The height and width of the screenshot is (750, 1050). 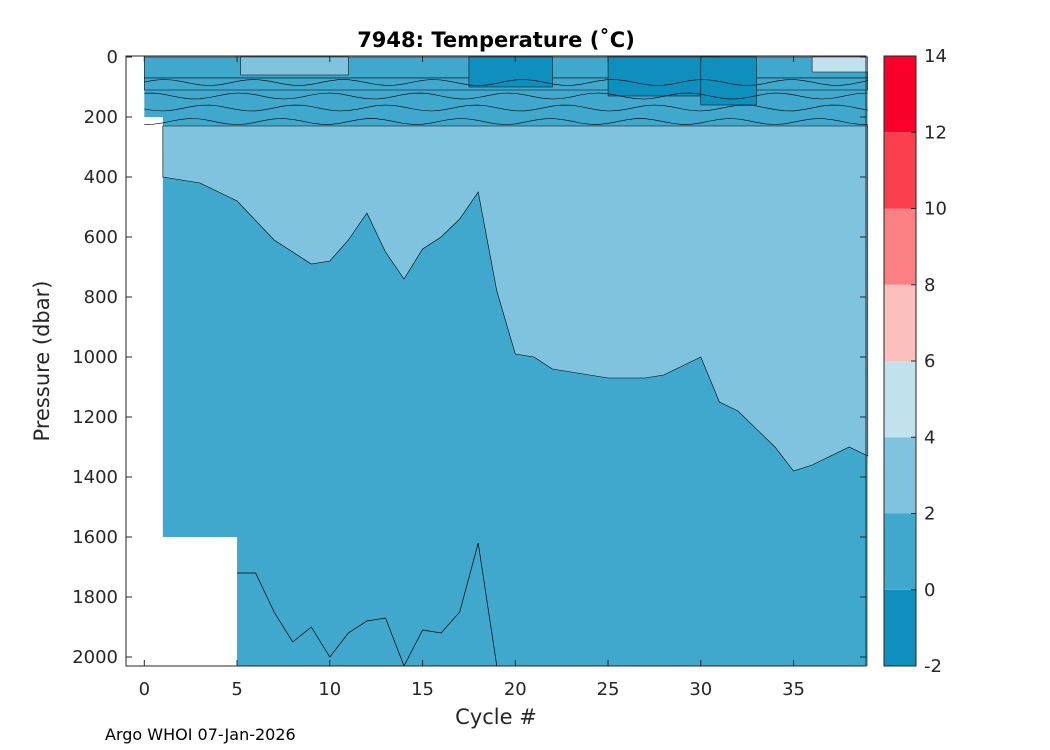 I want to click on x-tick-label: 15, so click(x=422, y=689).